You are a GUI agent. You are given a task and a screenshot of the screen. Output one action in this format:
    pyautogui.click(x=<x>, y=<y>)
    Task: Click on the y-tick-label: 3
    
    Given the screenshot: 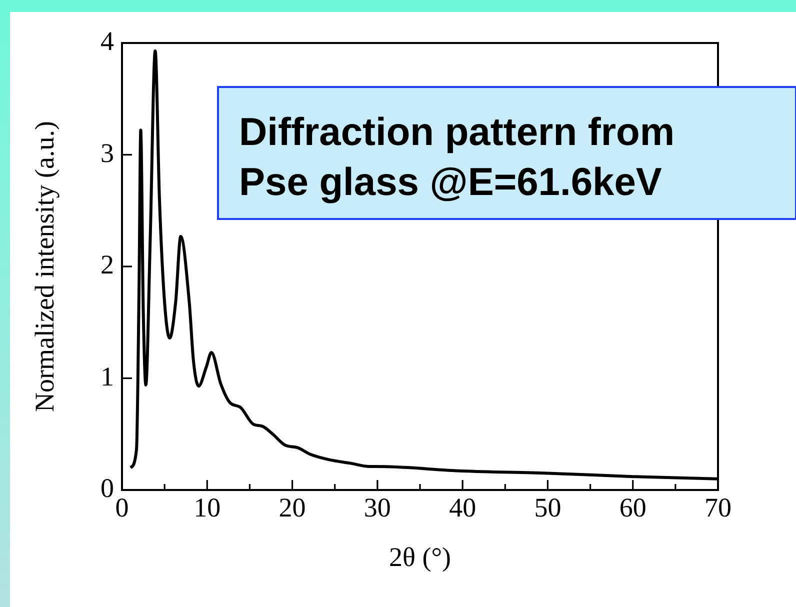 What is the action you would take?
    pyautogui.click(x=107, y=153)
    